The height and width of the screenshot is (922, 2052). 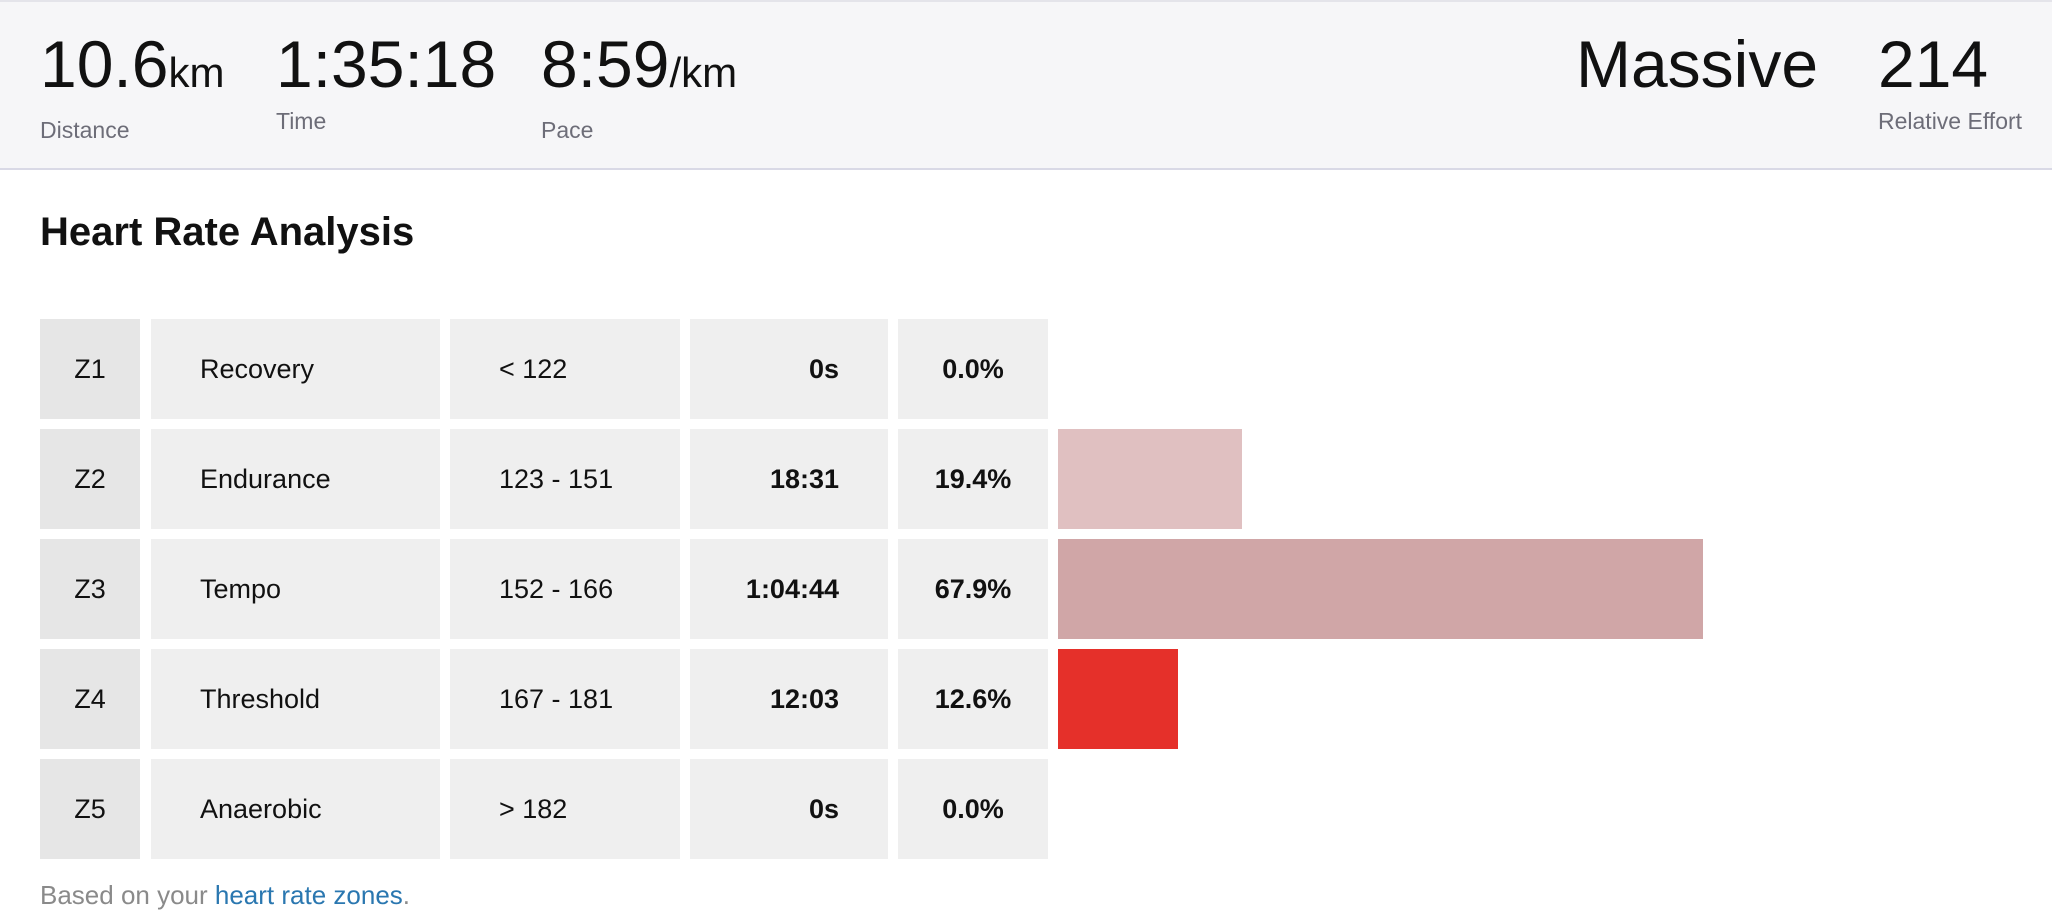 I want to click on zone-name: Endurance, so click(x=295, y=479).